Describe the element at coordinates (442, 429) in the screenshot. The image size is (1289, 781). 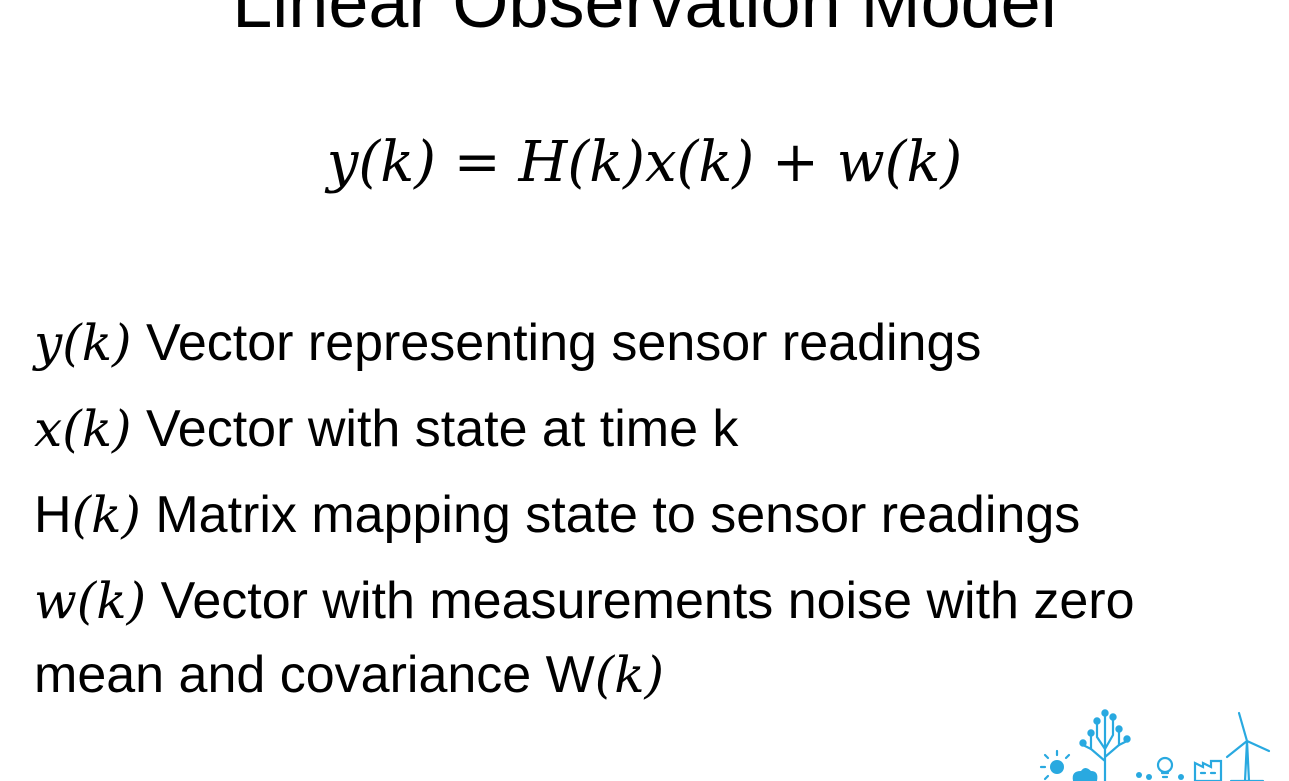
I see `definition-description: Vector with state at time k` at that location.